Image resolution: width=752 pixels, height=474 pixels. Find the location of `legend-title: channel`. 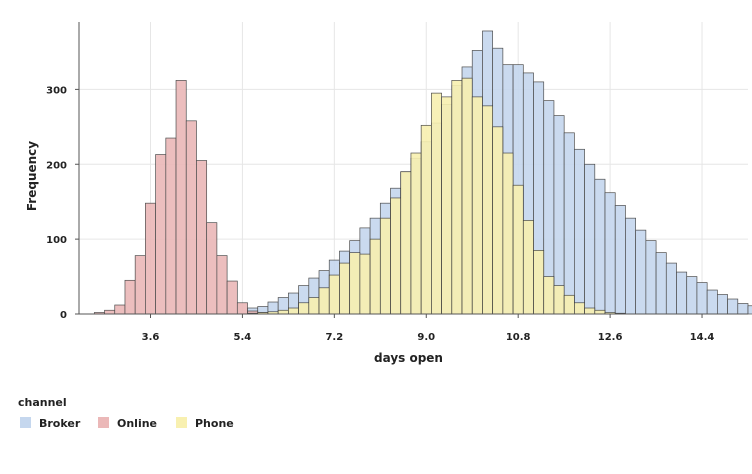

legend-title: channel is located at coordinates (42, 402).